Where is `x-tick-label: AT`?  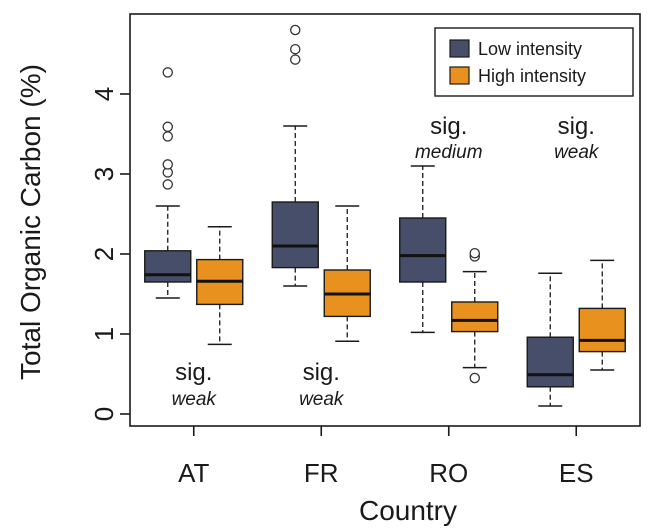
x-tick-label: AT is located at coordinates (193, 473).